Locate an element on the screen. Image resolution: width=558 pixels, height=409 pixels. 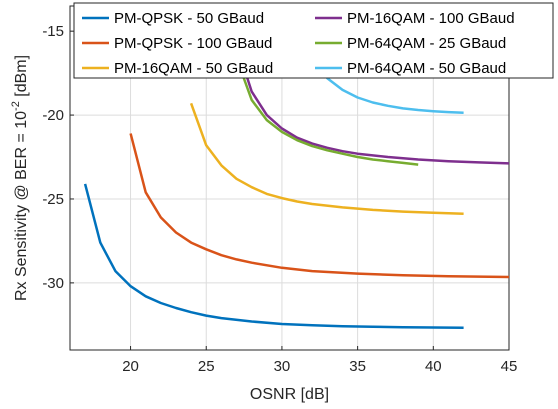
legend-label: PM-16QAM - 50 GBaud is located at coordinates (193, 68).